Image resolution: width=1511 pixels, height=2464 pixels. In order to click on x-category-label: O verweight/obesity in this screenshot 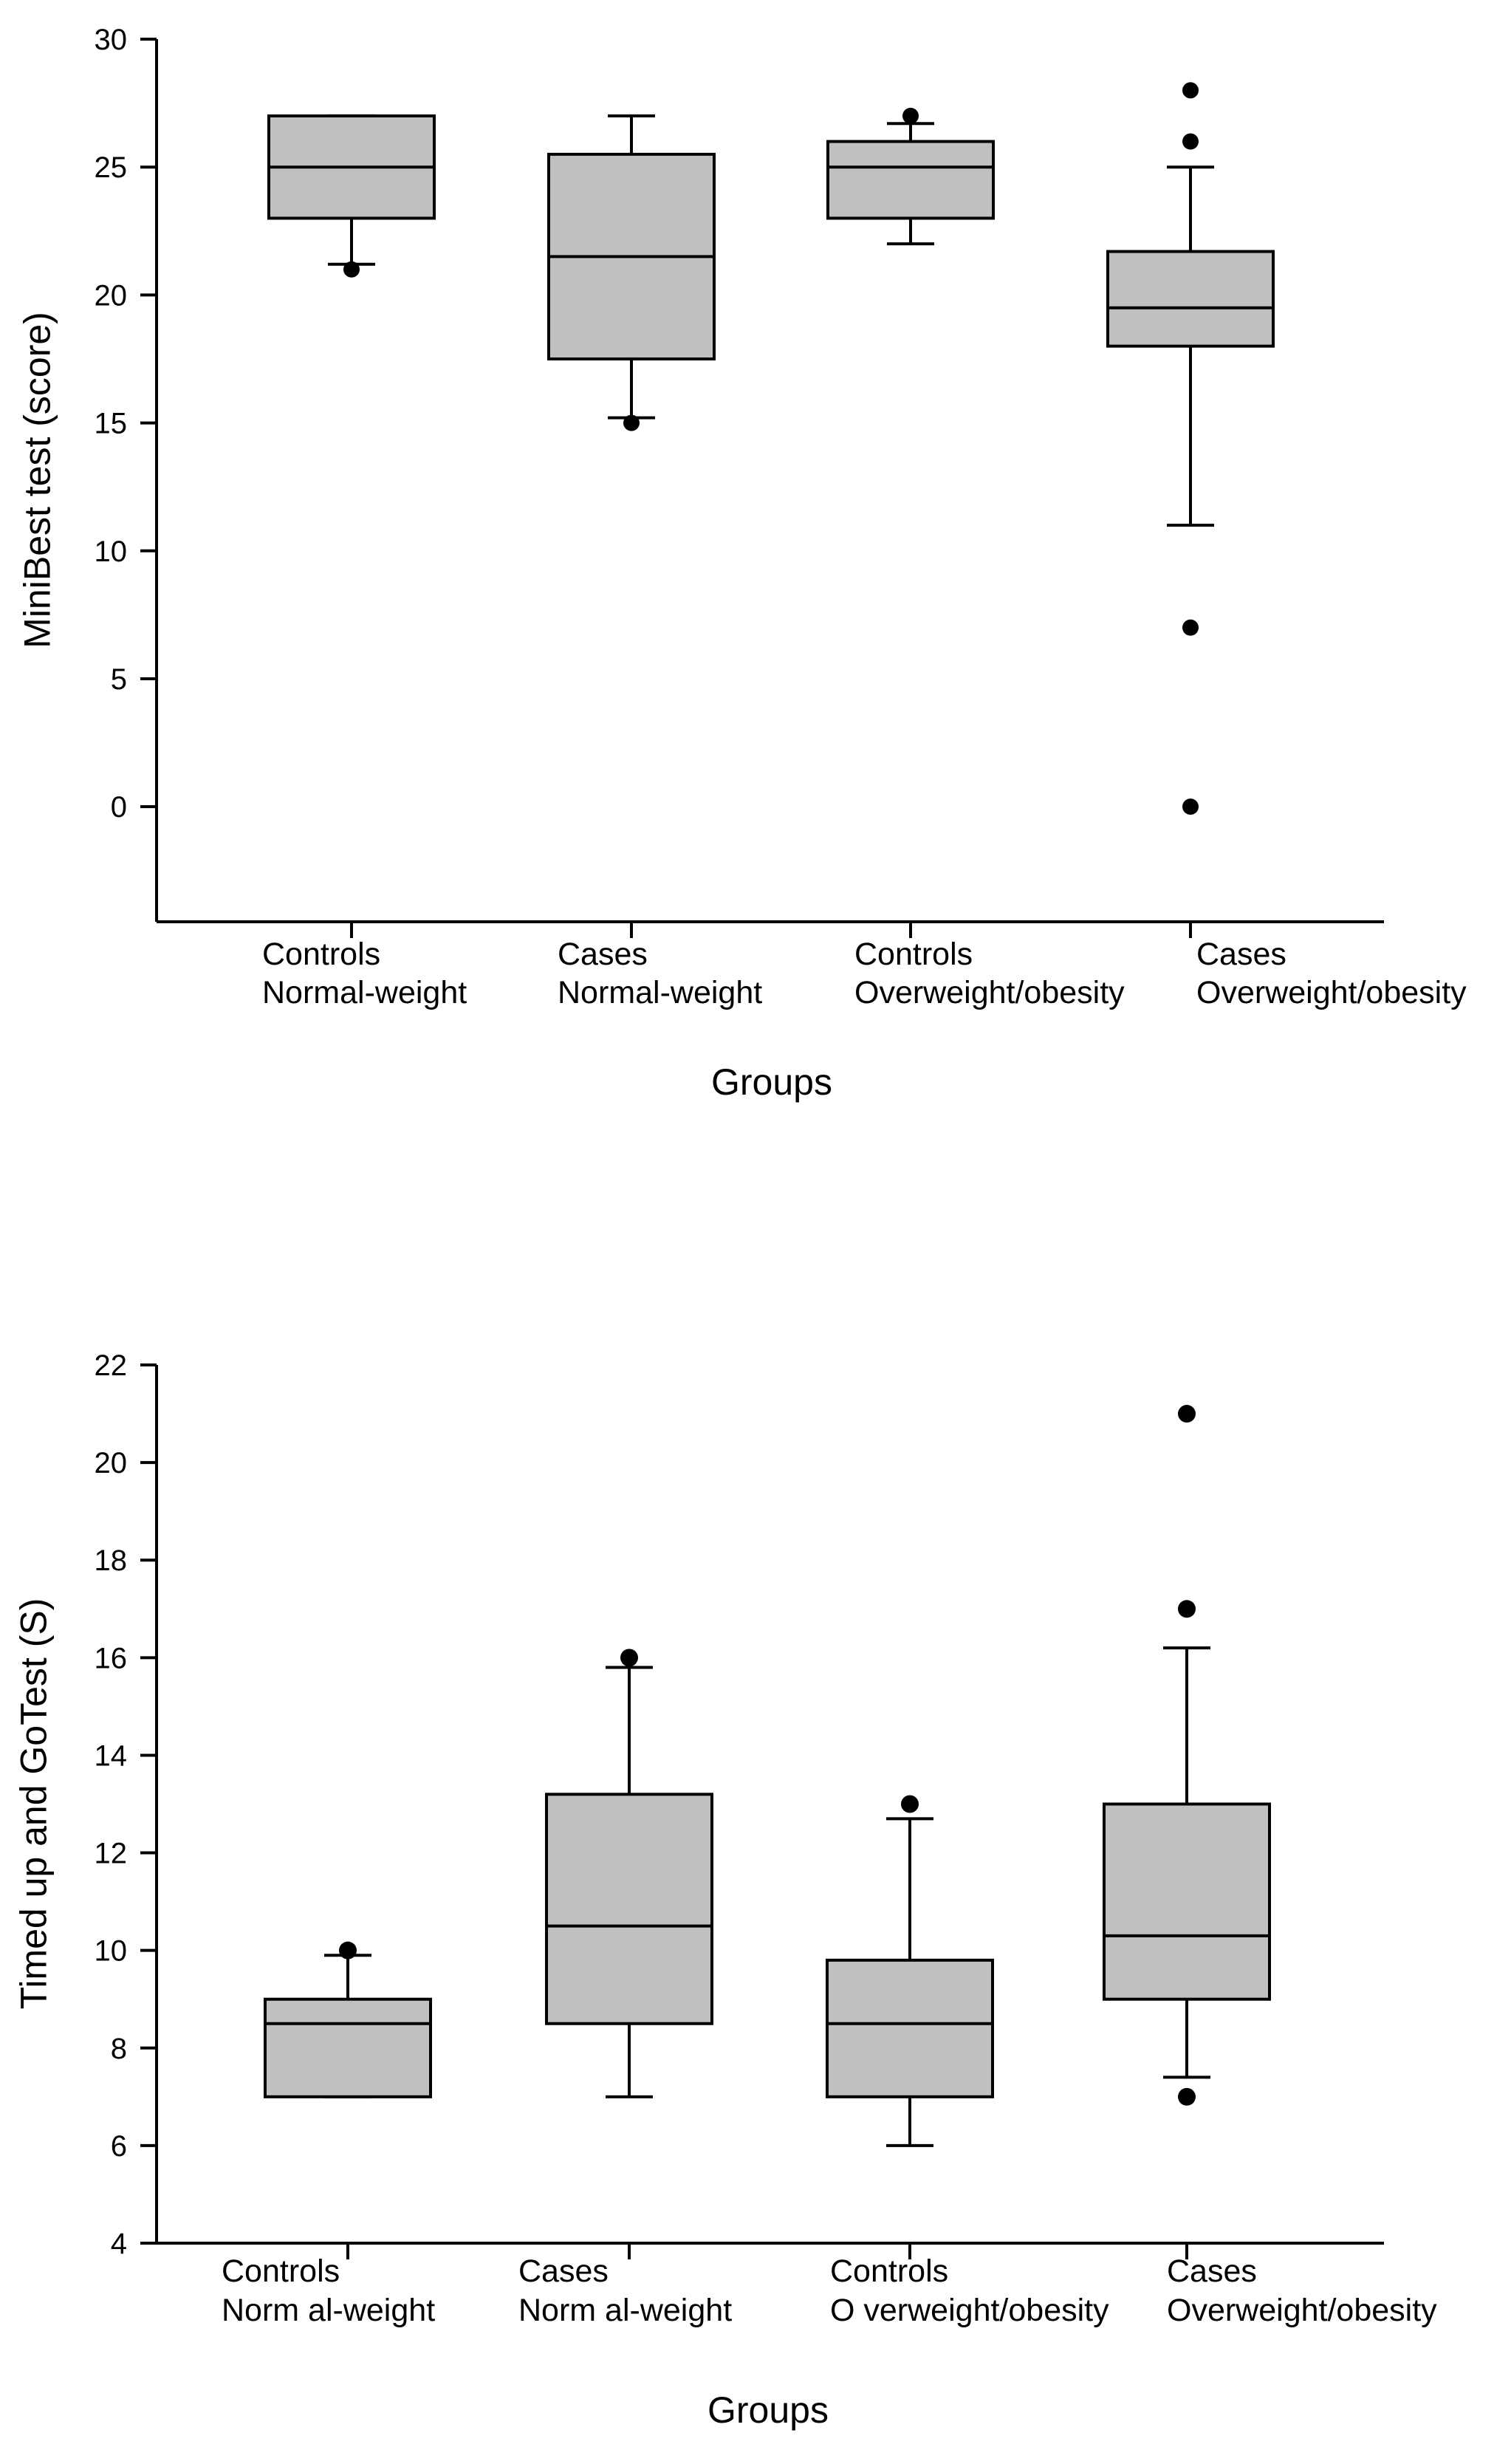, I will do `click(969, 2310)`.